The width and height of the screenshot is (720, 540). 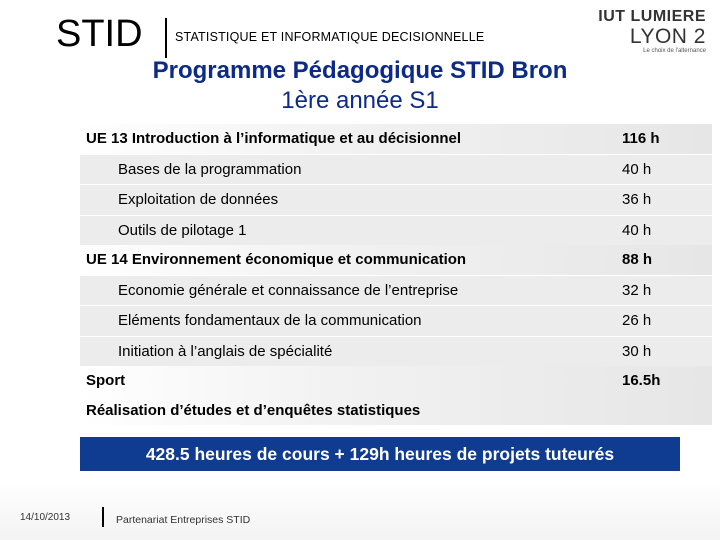 What do you see at coordinates (637, 260) in the screenshot?
I see `row-hours: 88 h` at bounding box center [637, 260].